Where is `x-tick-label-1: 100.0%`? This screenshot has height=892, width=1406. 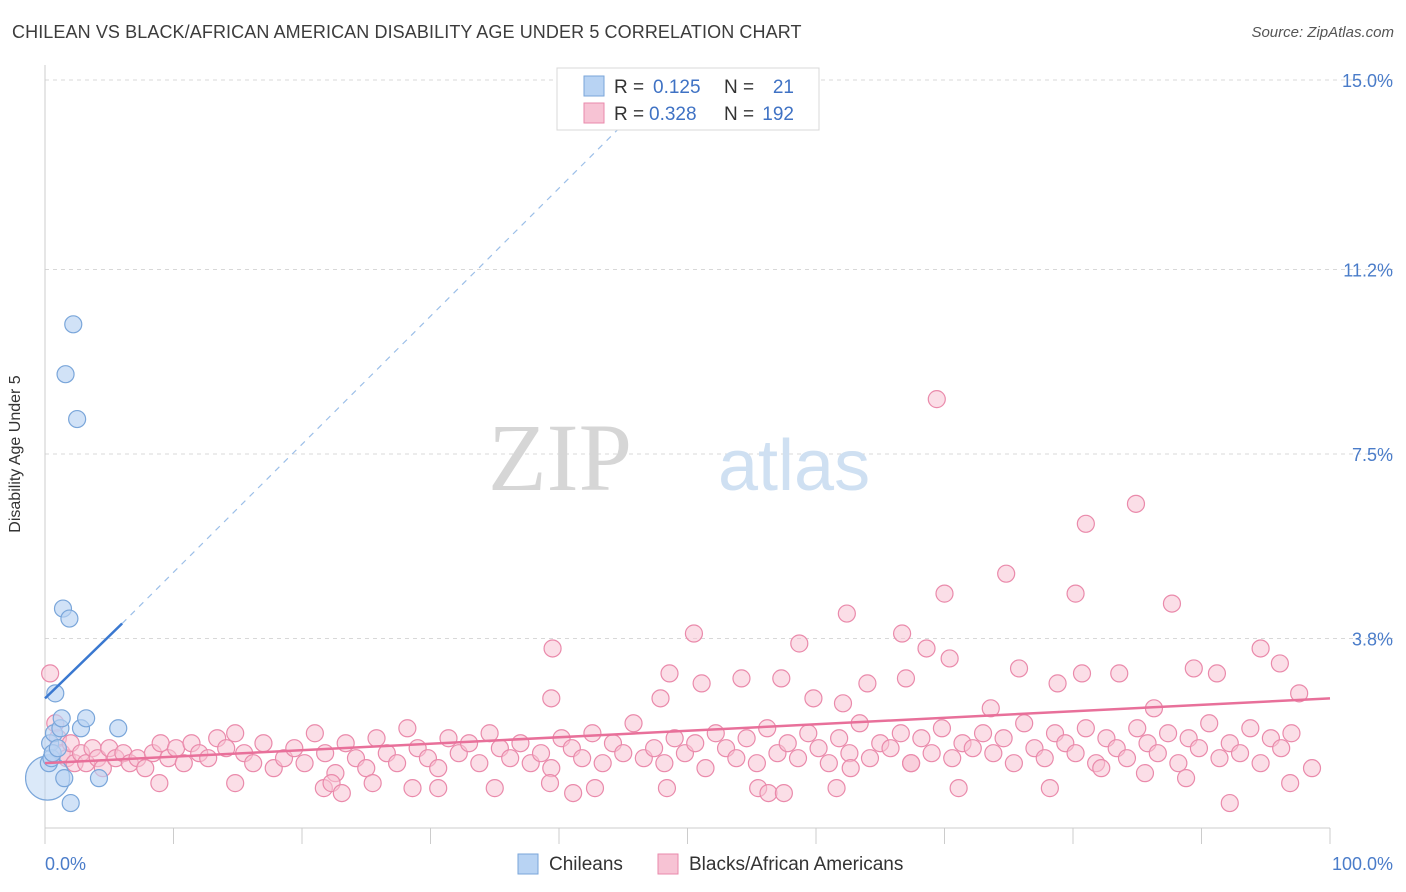 x-tick-label-1: 100.0% is located at coordinates (1362, 864).